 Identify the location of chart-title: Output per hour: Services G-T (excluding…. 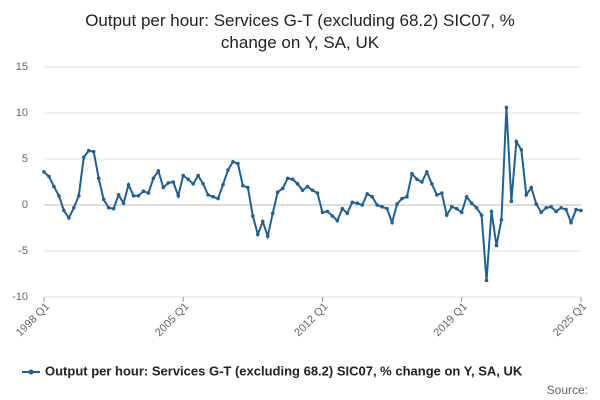
(300, 20).